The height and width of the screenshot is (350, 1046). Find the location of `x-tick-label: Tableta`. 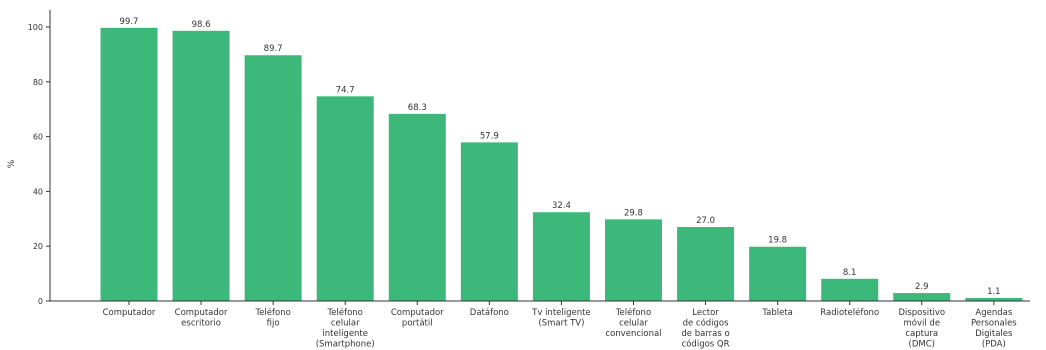

x-tick-label: Tableta is located at coordinates (777, 313).